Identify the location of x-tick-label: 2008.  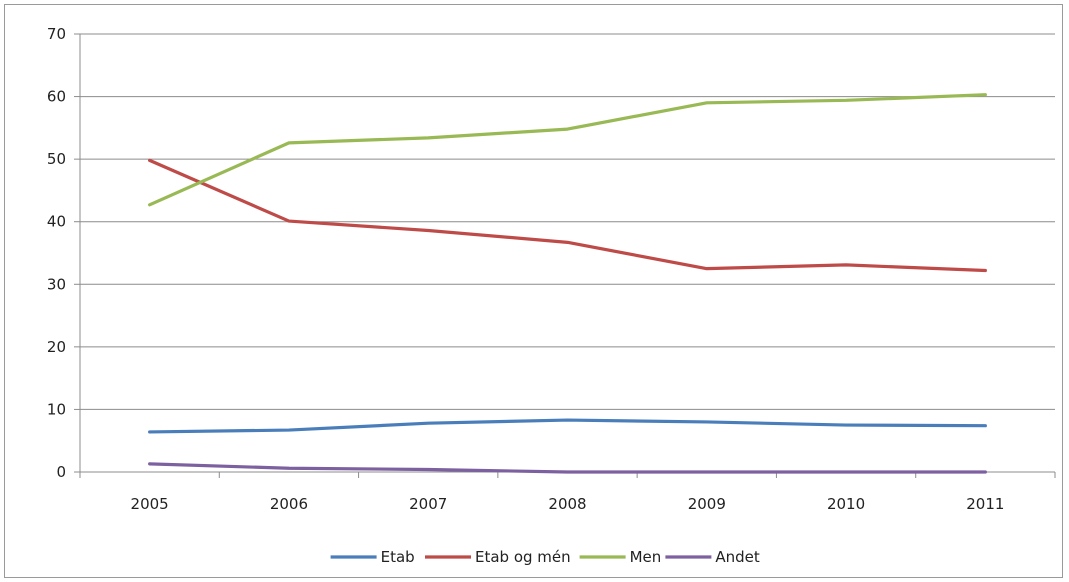
(567, 504).